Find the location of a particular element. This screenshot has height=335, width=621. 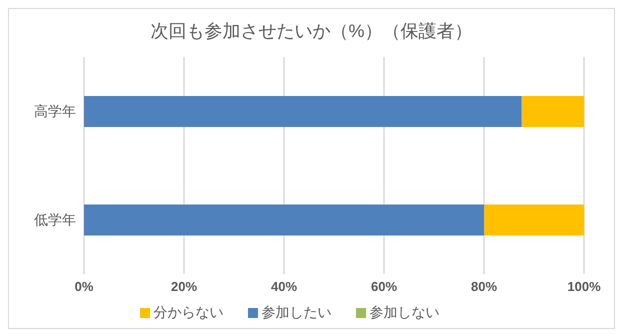

y-tick-label: 高学年 is located at coordinates (55, 111).